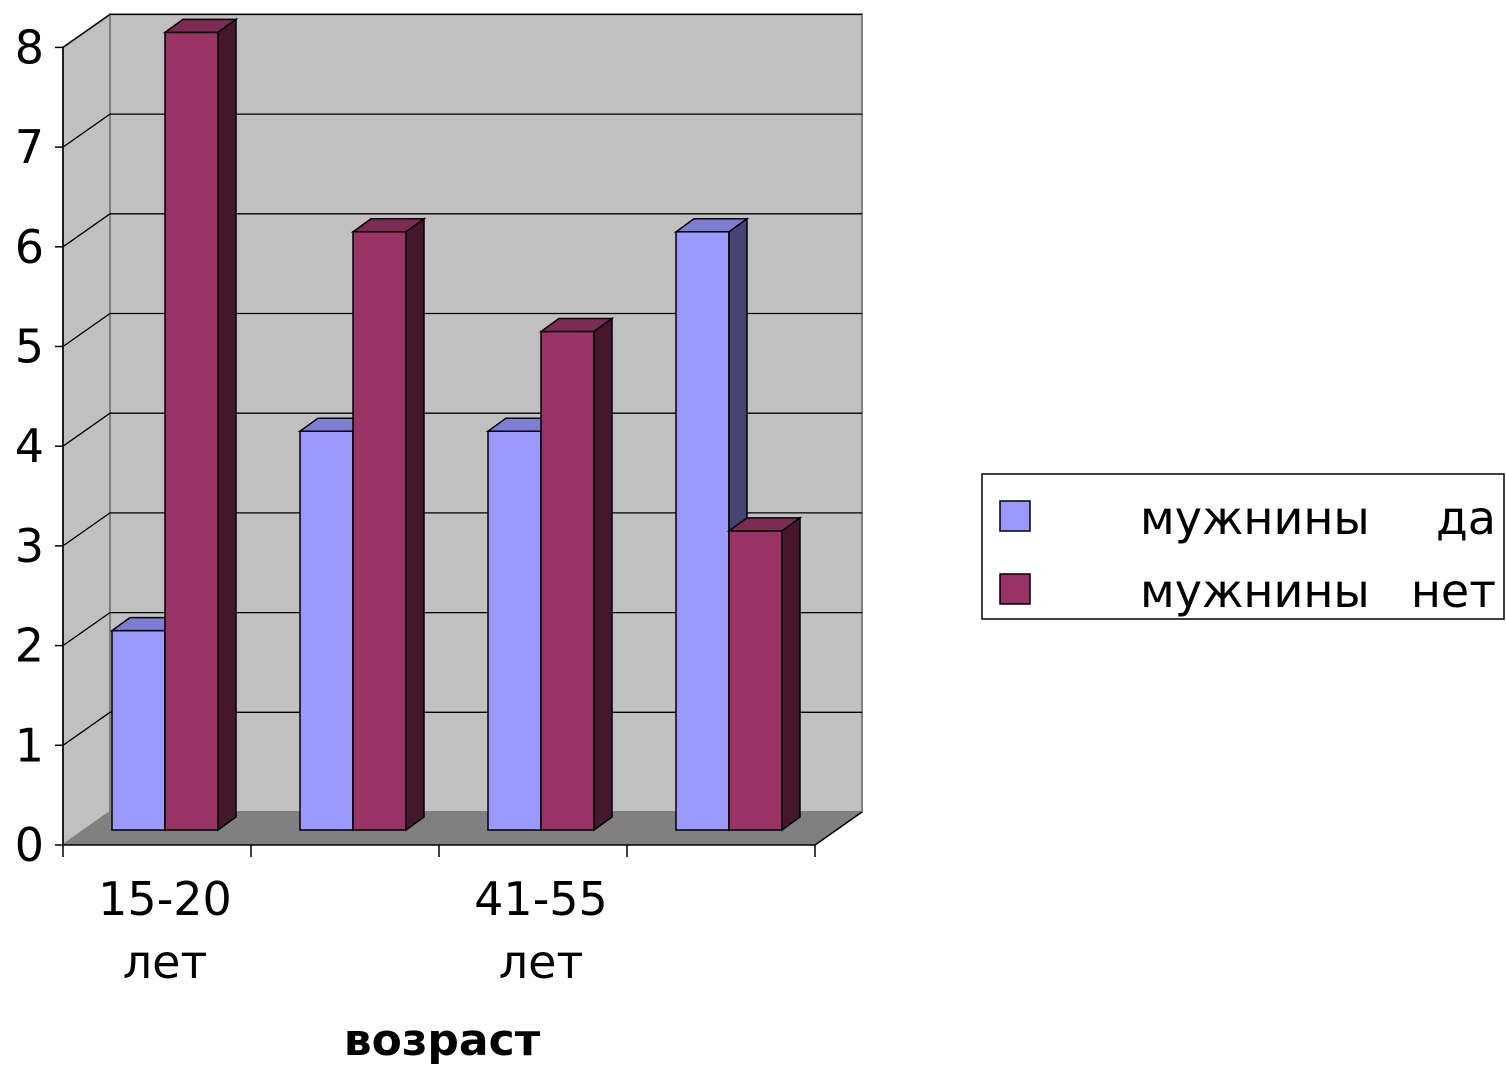 The height and width of the screenshot is (1067, 1506). What do you see at coordinates (442, 1040) in the screenshot?
I see `x-axis-title: возраст` at bounding box center [442, 1040].